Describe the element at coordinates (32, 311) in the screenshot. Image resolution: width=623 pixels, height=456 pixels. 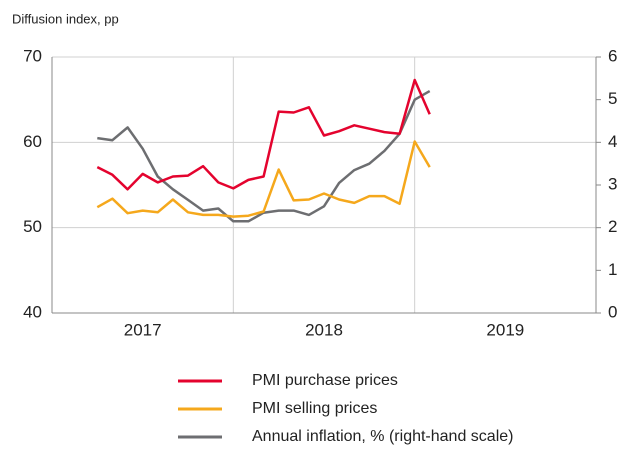
I see `y-tick-label: 40` at that location.